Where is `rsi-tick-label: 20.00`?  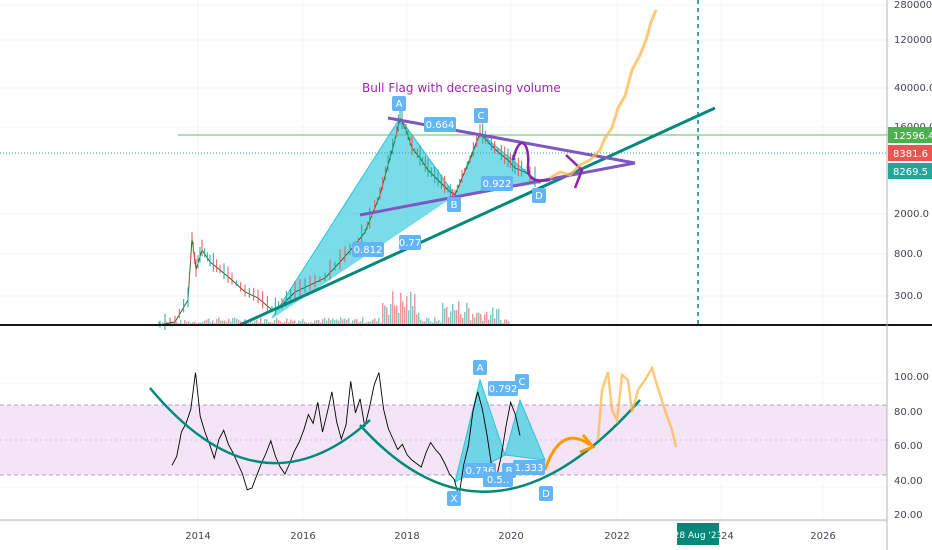 rsi-tick-label: 20.00 is located at coordinates (908, 515).